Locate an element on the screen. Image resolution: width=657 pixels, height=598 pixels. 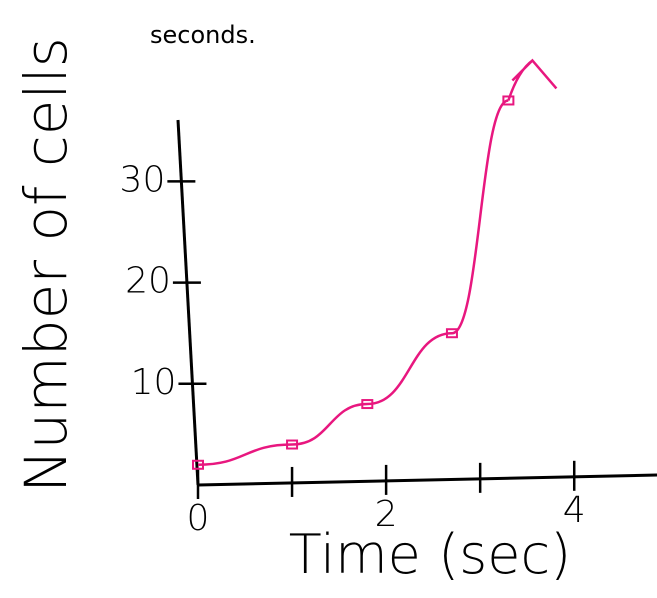
x-tick-label: 0 is located at coordinates (198, 518).